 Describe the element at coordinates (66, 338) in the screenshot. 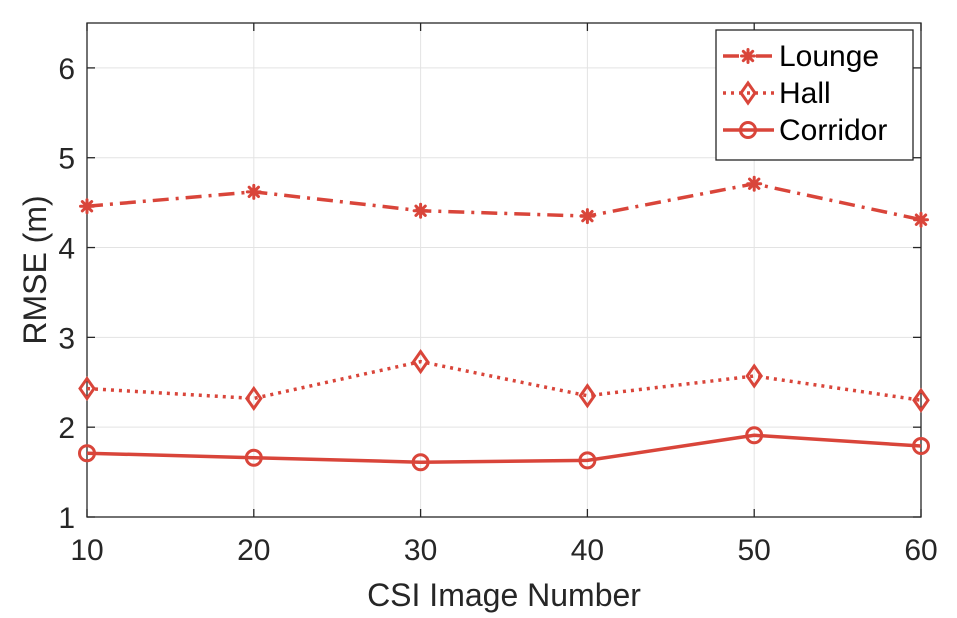

I see `y-tick-label: 3` at that location.